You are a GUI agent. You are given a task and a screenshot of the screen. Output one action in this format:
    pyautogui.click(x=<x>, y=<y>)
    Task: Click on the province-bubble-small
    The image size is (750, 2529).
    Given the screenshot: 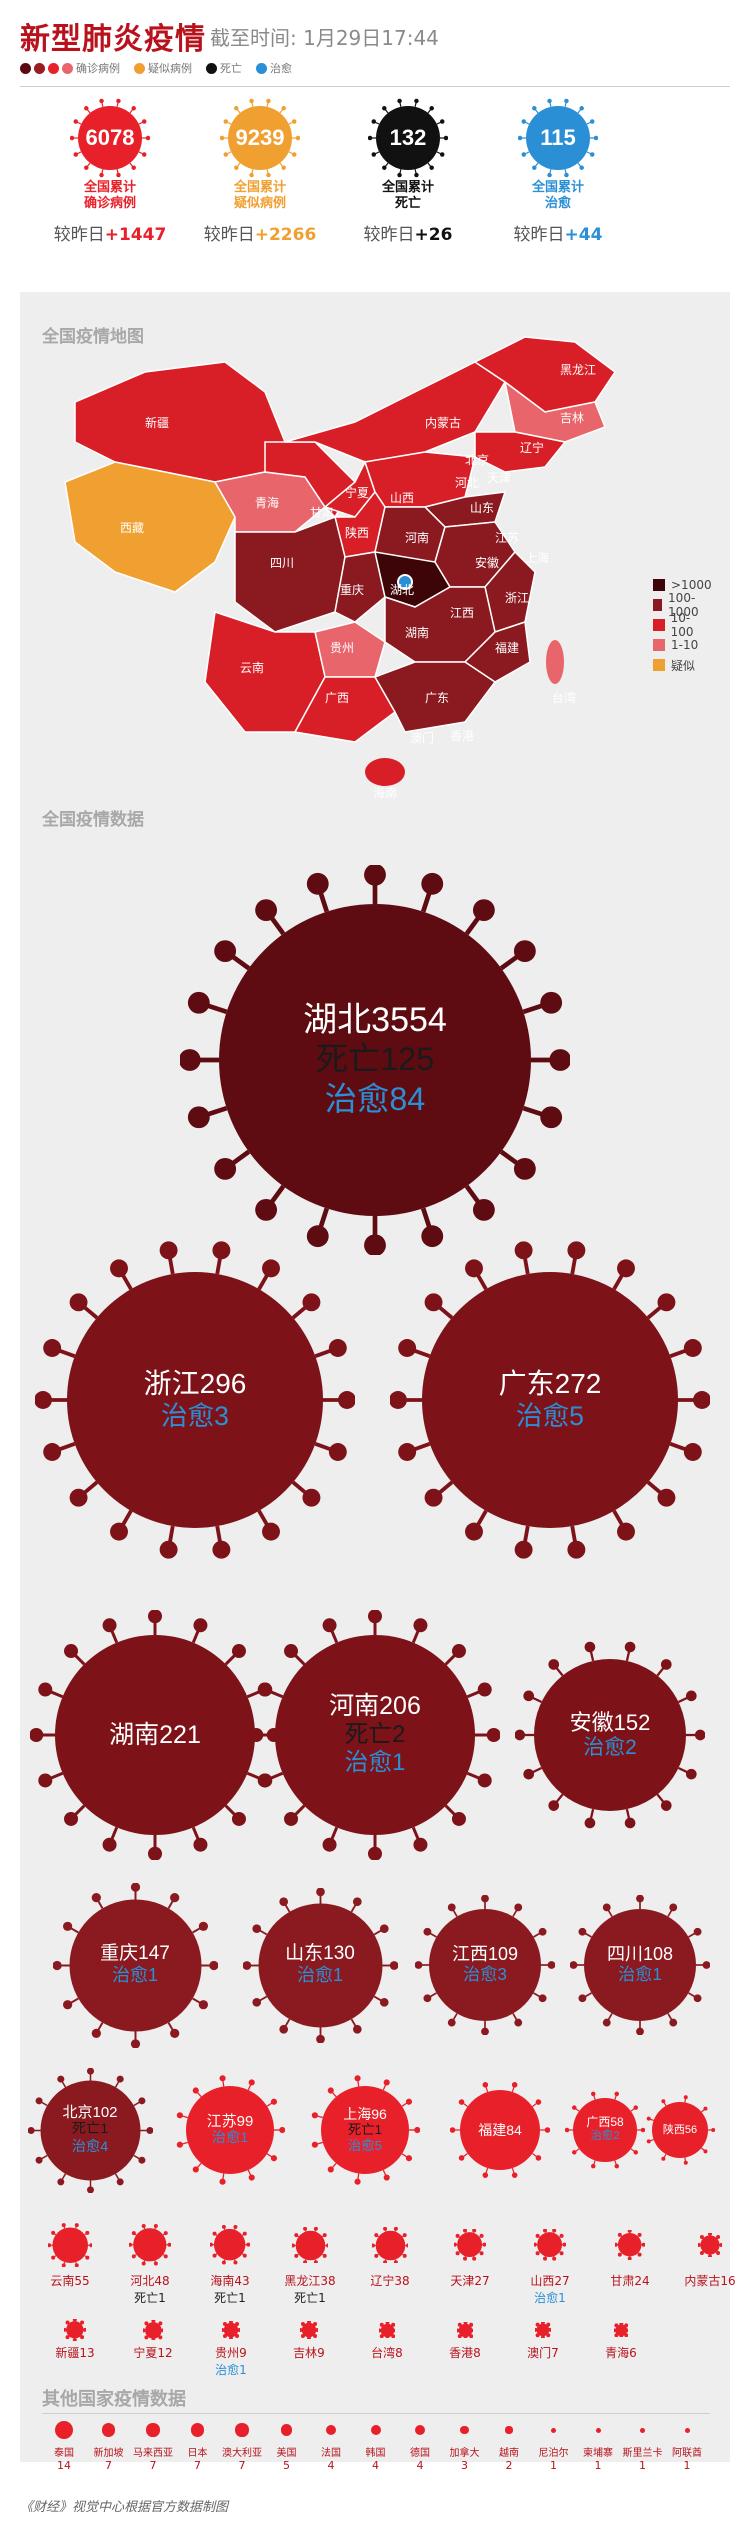 What is the action you would take?
    pyautogui.click(x=230, y=2245)
    